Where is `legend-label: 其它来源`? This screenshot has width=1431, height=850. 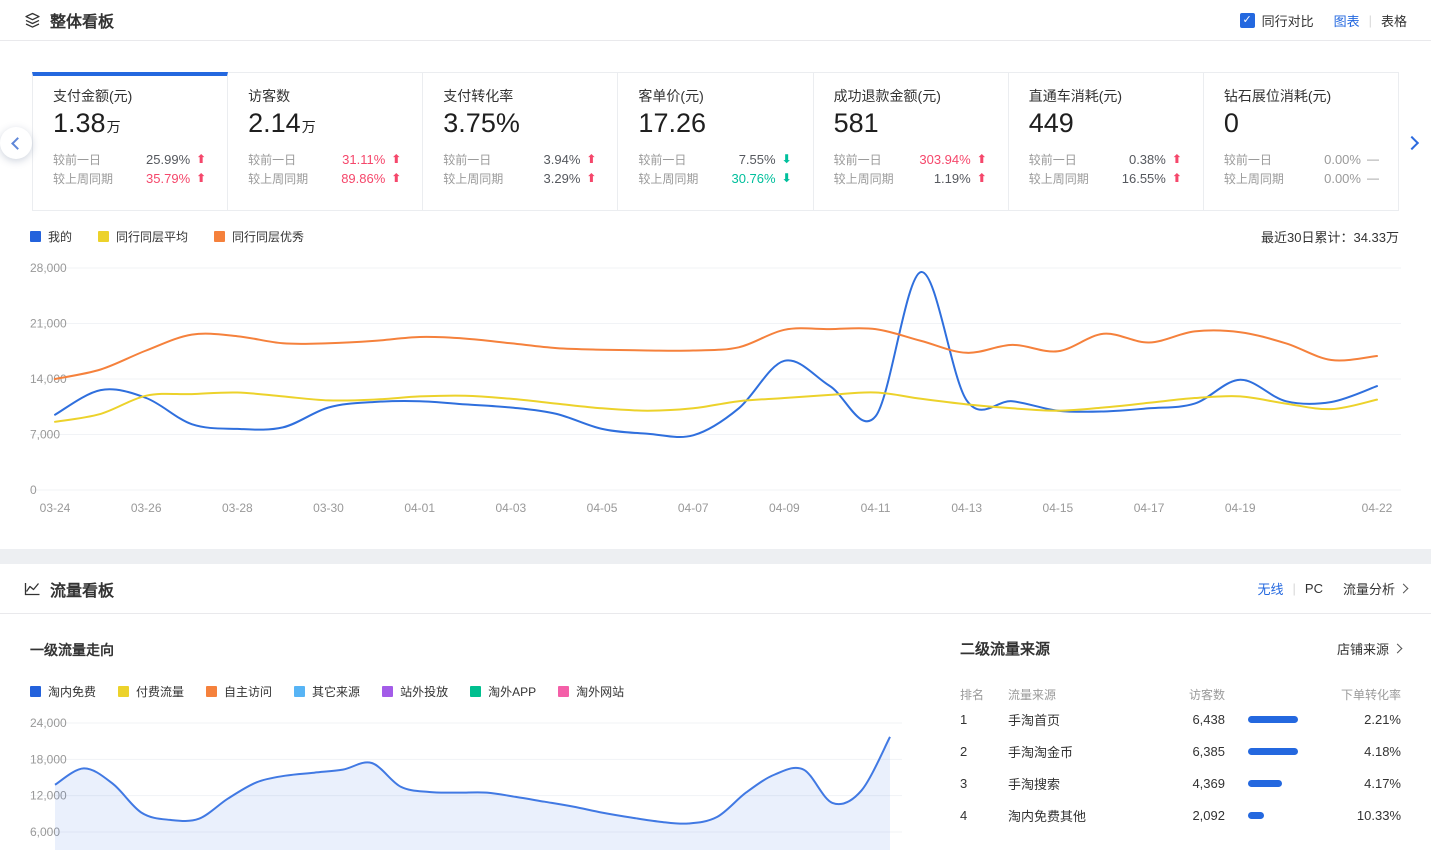
legend-label: 其它来源 is located at coordinates (336, 692).